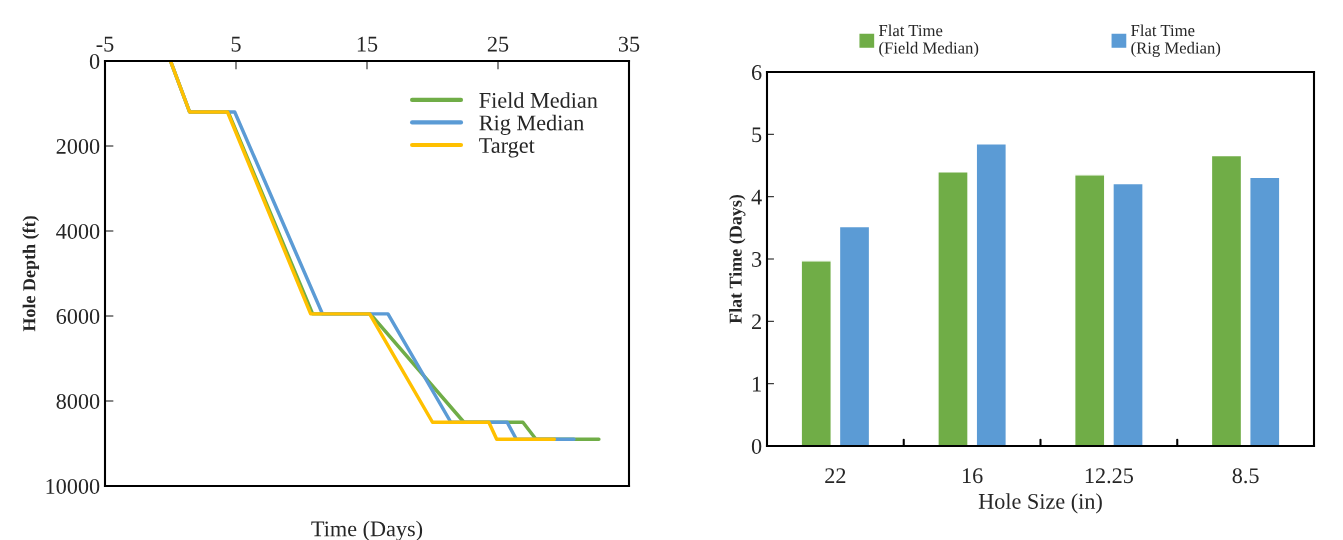 The height and width of the screenshot is (540, 1343). Describe the element at coordinates (1109, 476) in the screenshot. I see `x-tick-label: 12.25` at that location.